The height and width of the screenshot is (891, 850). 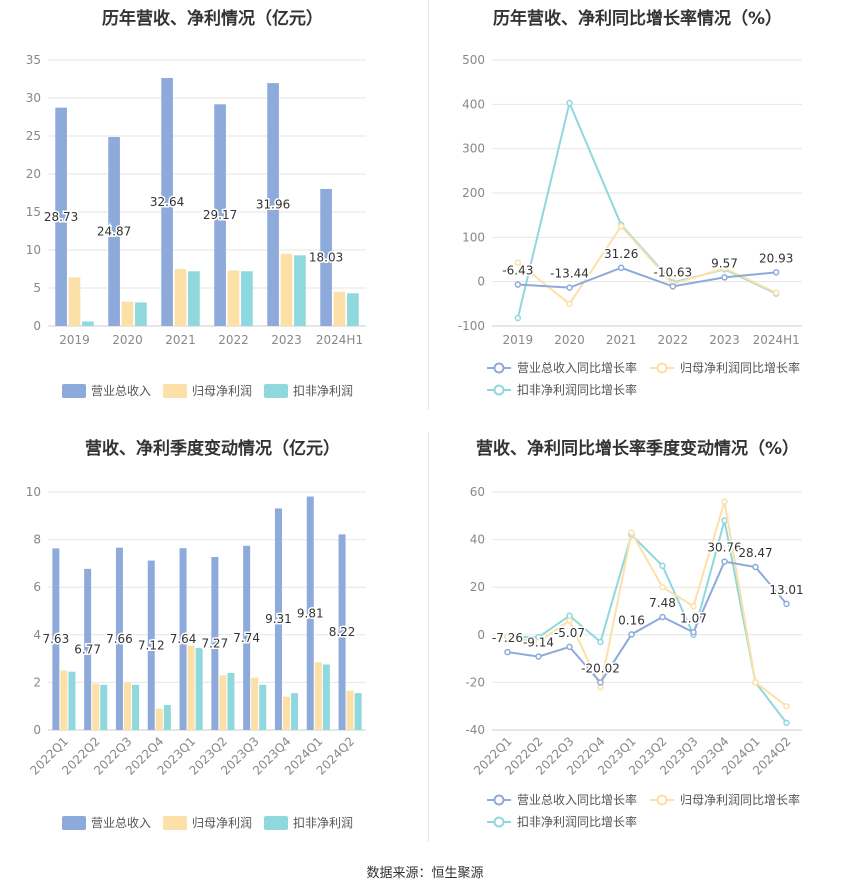 What do you see at coordinates (323, 823) in the screenshot?
I see `legend-label: 扣非净利润` at bounding box center [323, 823].